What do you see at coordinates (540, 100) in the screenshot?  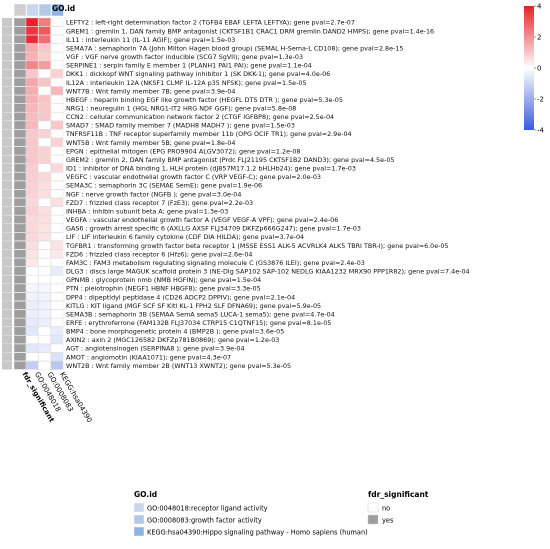 I see `scale-tick-label: -2` at bounding box center [540, 100].